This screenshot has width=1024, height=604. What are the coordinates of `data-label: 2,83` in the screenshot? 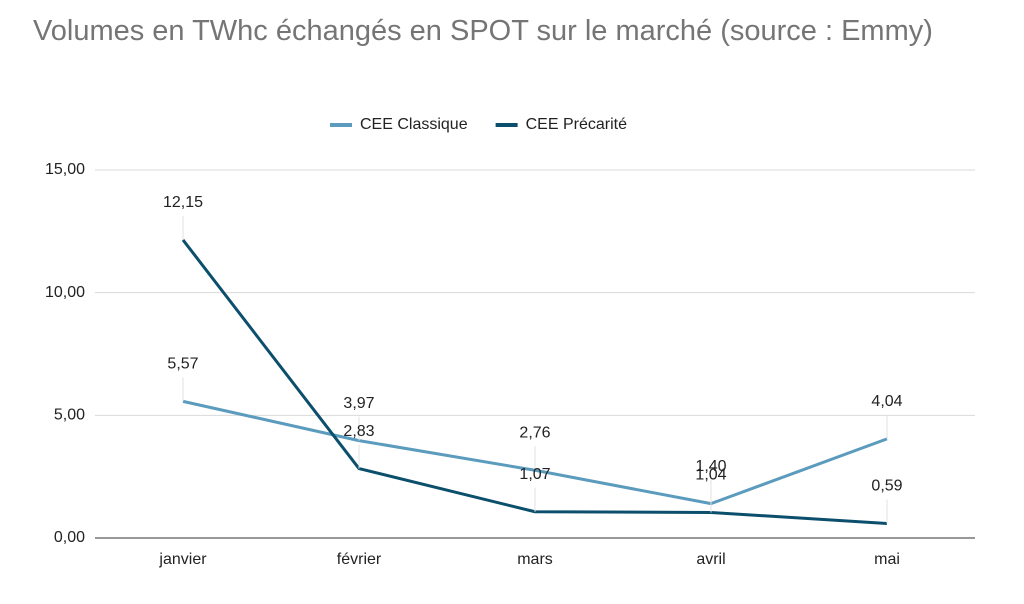 It's located at (358, 431).